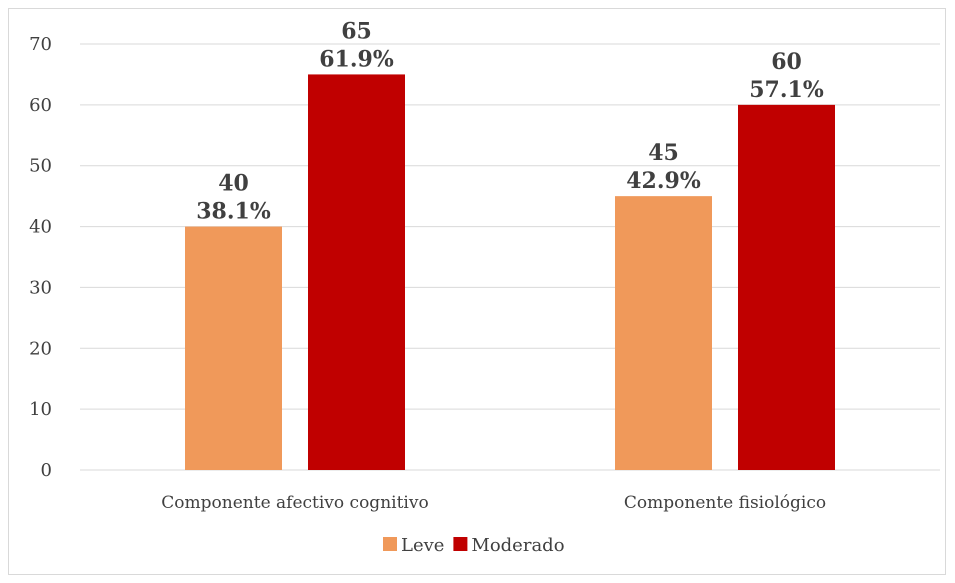  Describe the element at coordinates (725, 503) in the screenshot. I see `x-category-label: Componente fisiológico` at that location.